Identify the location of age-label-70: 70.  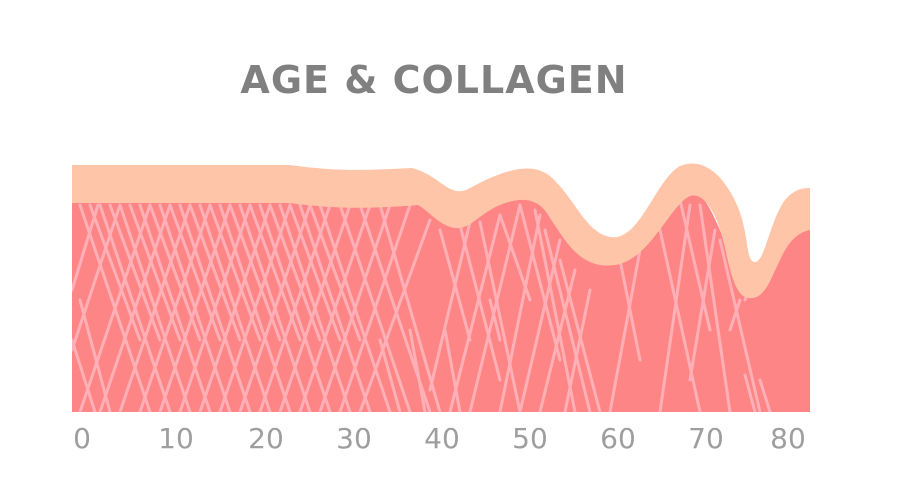
(706, 438).